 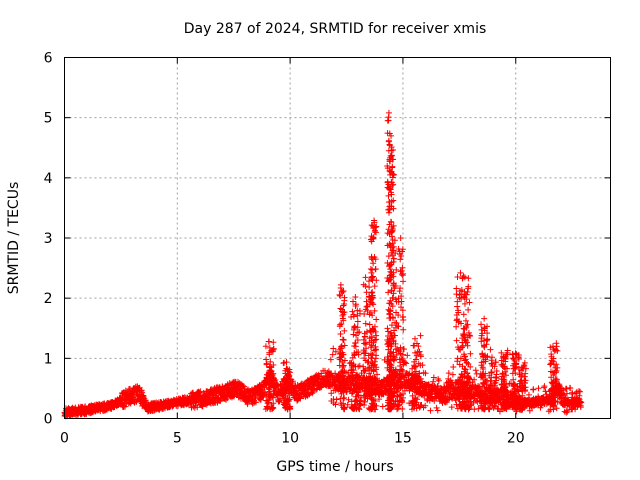 What do you see at coordinates (48, 239) in the screenshot?
I see `y-tick-label: 3` at bounding box center [48, 239].